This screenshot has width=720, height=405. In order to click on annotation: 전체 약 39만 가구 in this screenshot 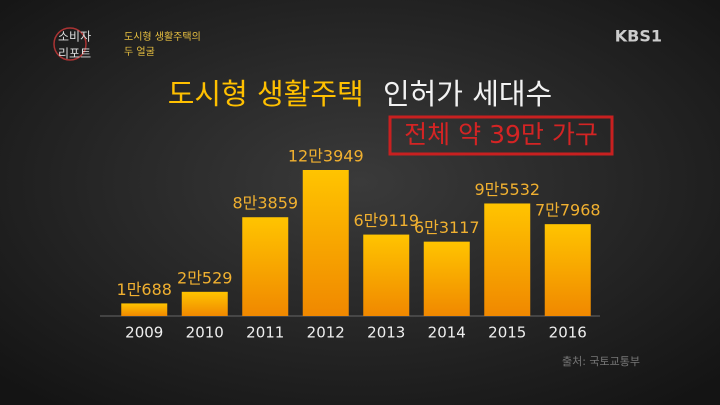, I will do `click(501, 134)`.